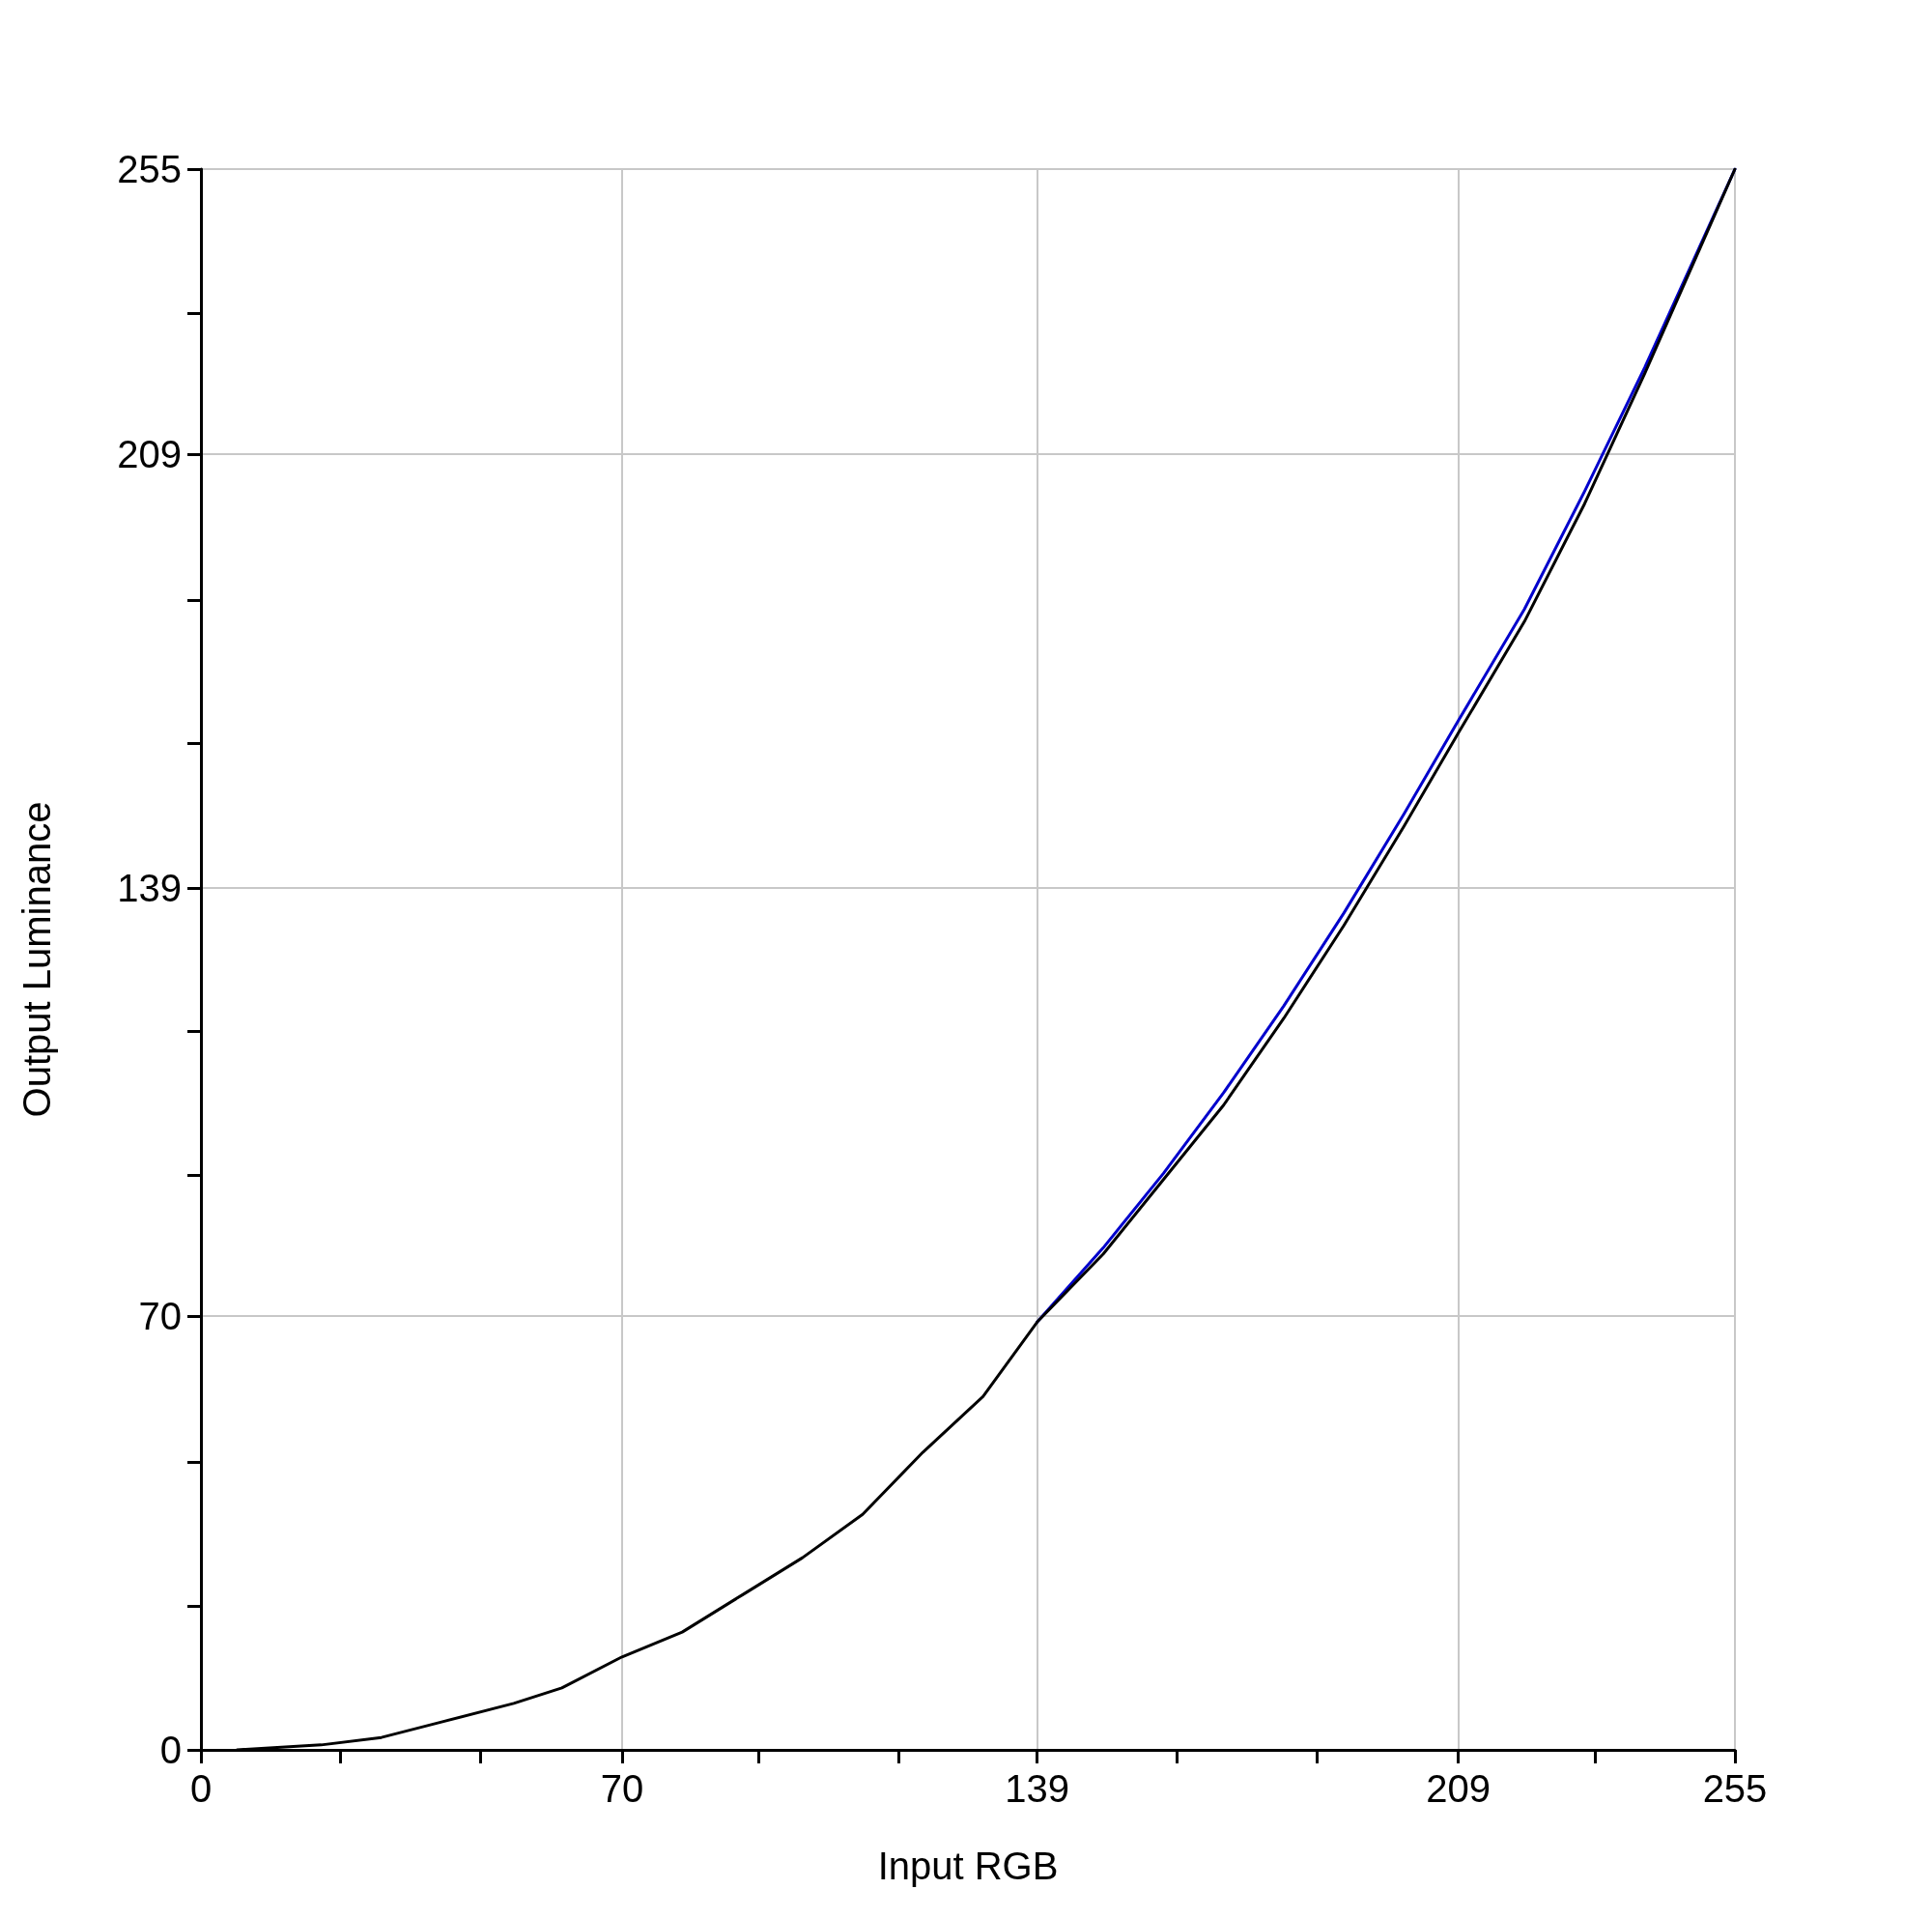  Describe the element at coordinates (149, 454) in the screenshot. I see `y-tick-label: 209` at that location.